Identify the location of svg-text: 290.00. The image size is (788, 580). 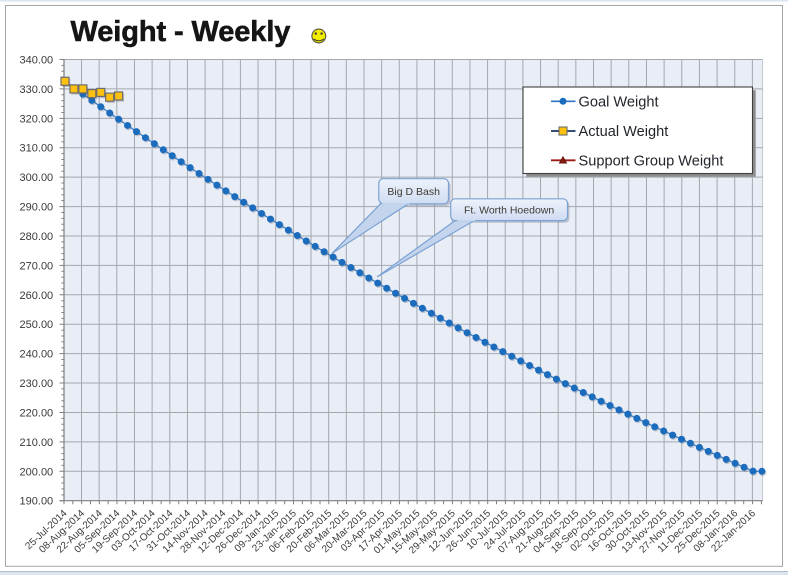
(37, 208).